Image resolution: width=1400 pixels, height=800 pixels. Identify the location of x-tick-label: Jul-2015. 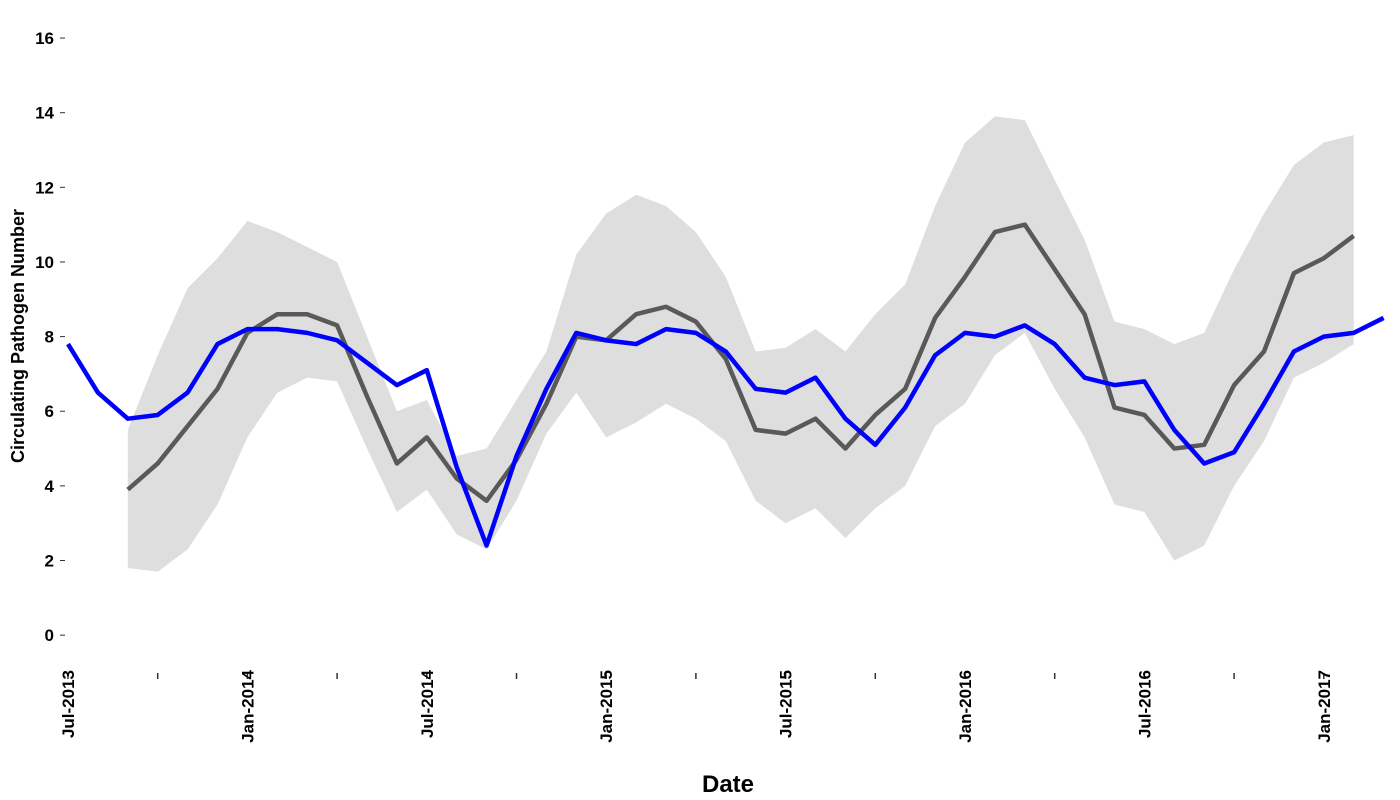
(786, 704).